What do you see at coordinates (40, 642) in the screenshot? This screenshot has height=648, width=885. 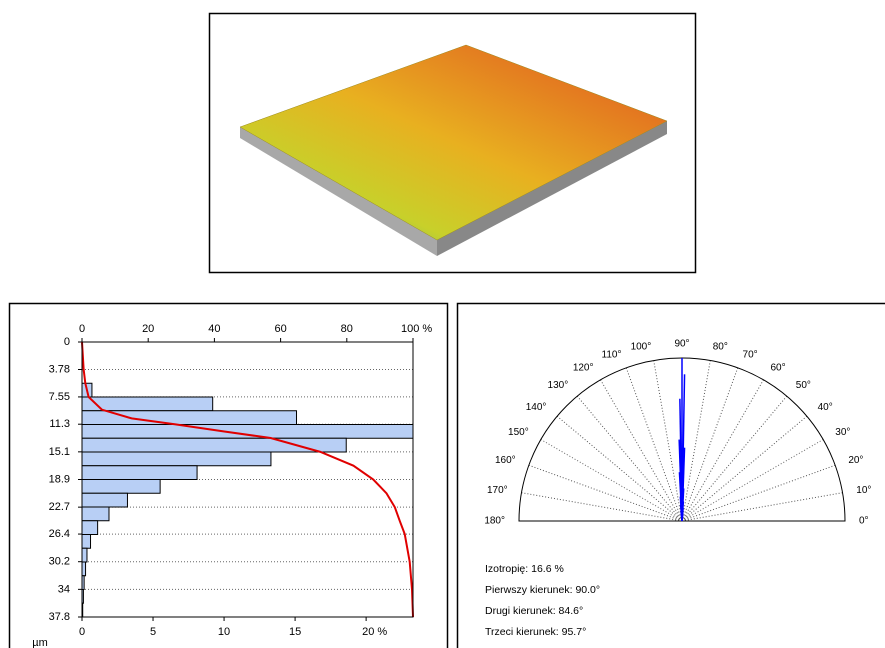 I see `y-axis-label: µm` at bounding box center [40, 642].